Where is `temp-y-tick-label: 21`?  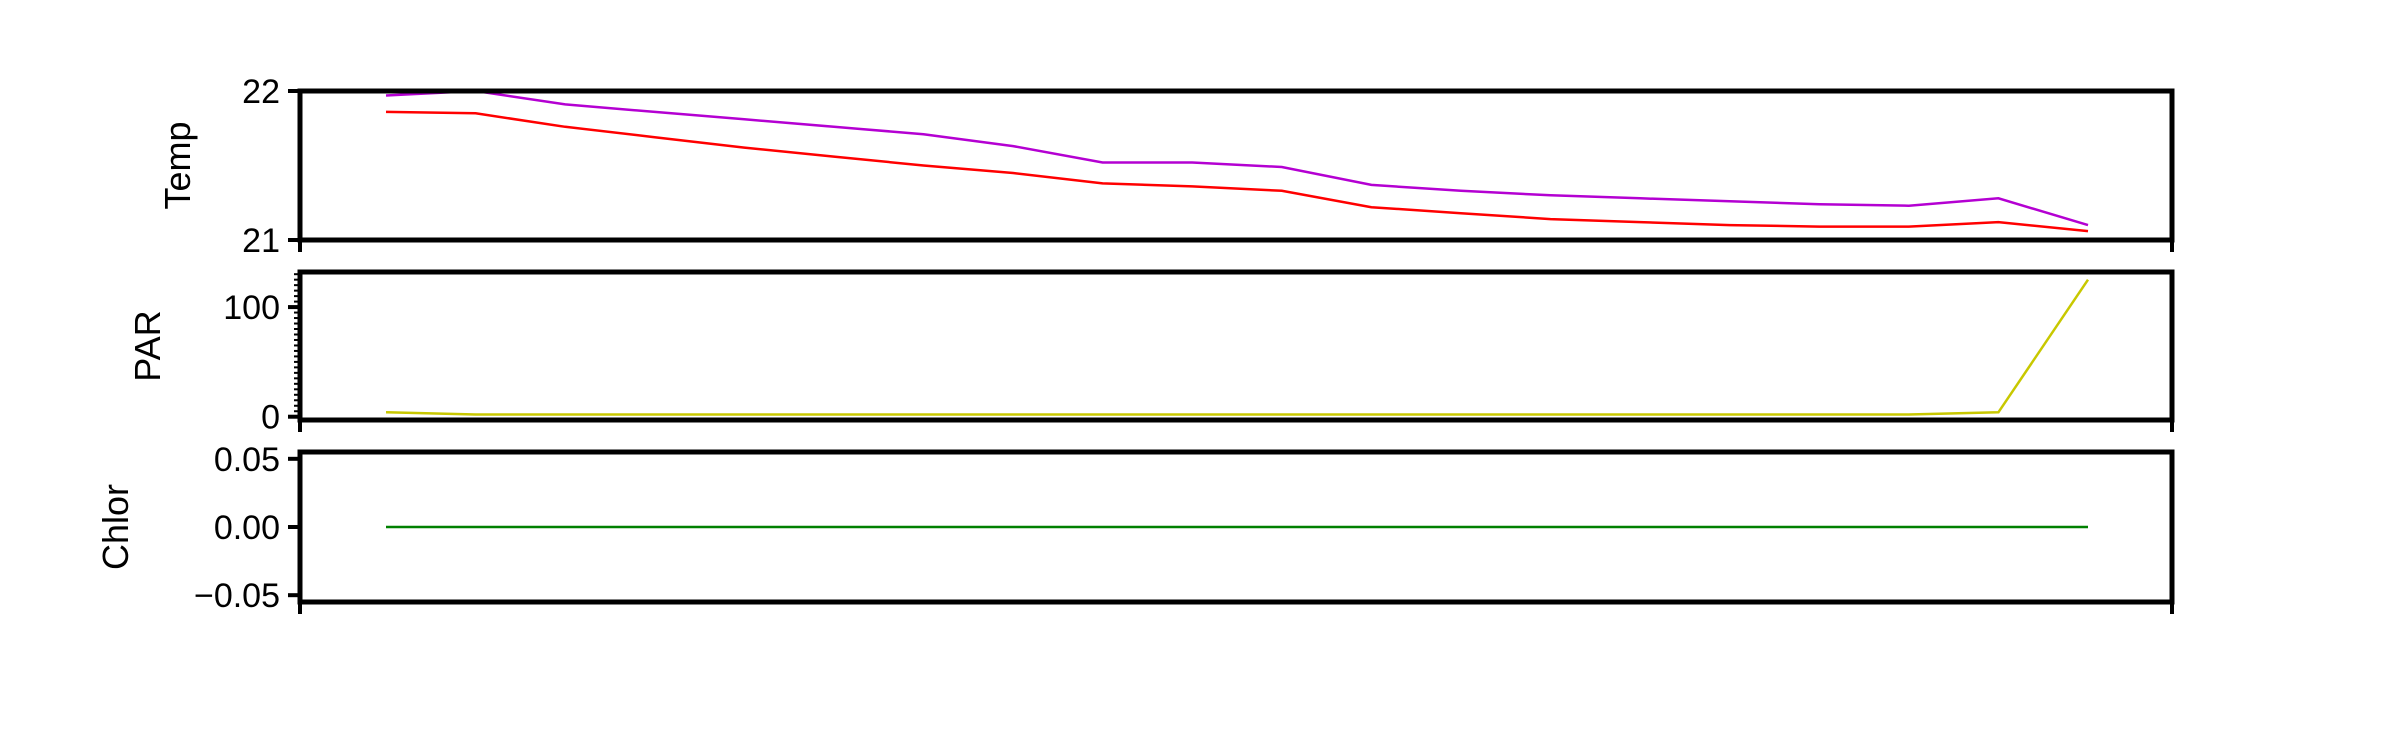 temp-y-tick-label: 21 is located at coordinates (261, 241).